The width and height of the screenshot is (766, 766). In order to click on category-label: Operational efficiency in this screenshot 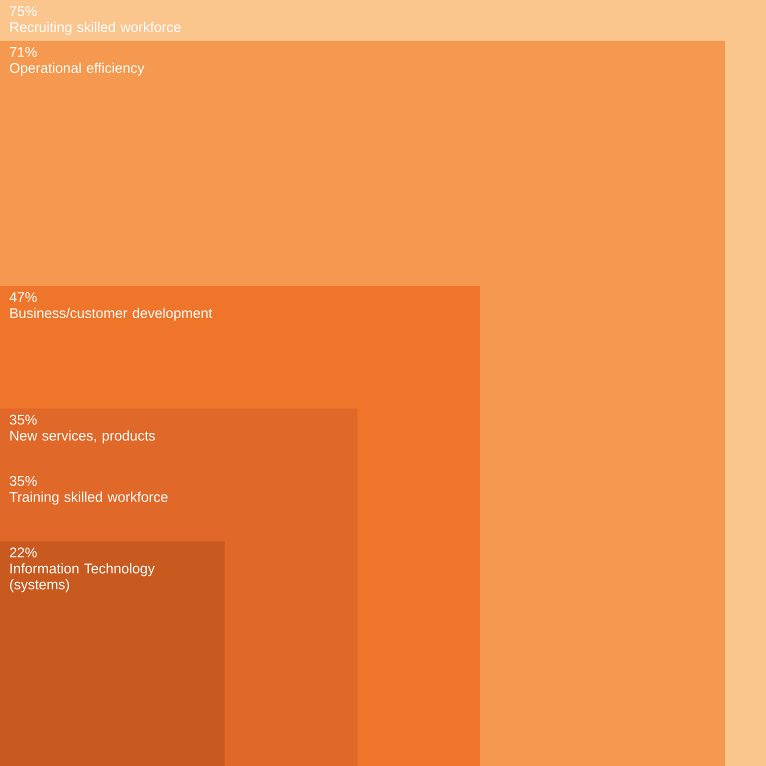, I will do `click(77, 69)`.